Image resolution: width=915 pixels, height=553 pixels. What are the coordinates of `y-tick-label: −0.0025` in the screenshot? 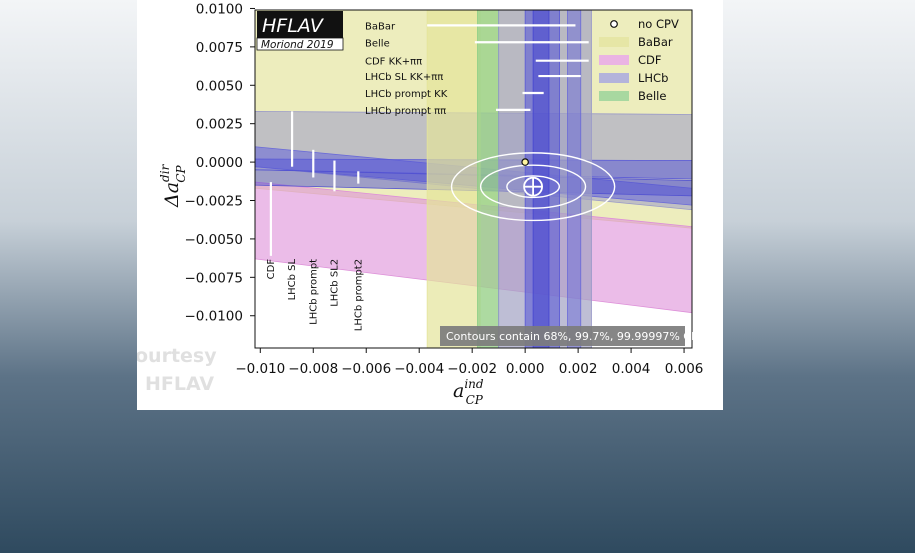 It's located at (213, 202).